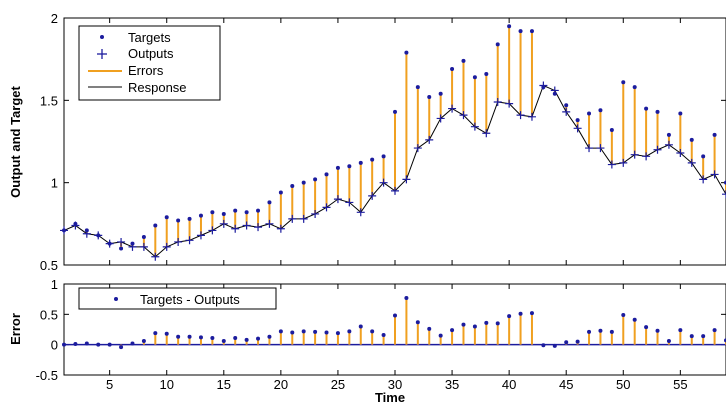  What do you see at coordinates (390, 397) in the screenshot?
I see `x-axis-label: Time` at bounding box center [390, 397].